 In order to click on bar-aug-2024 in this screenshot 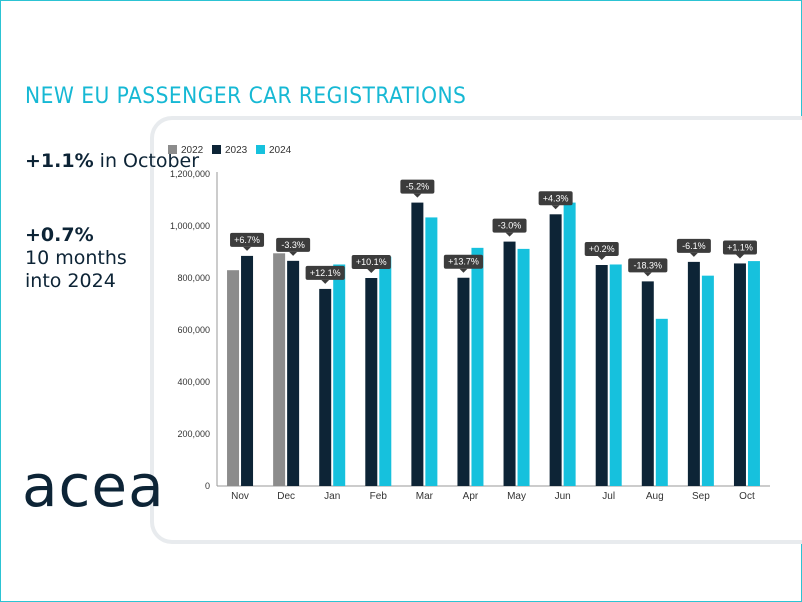, I will do `click(661, 402)`.